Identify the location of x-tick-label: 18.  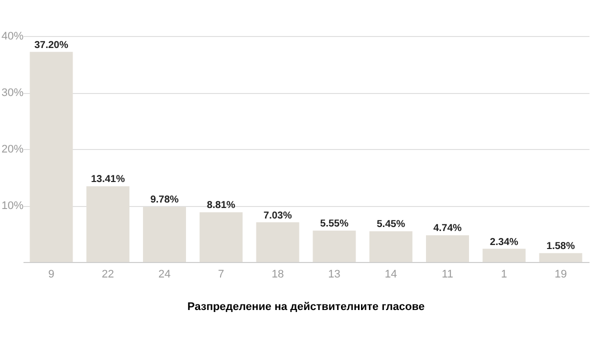
(278, 274).